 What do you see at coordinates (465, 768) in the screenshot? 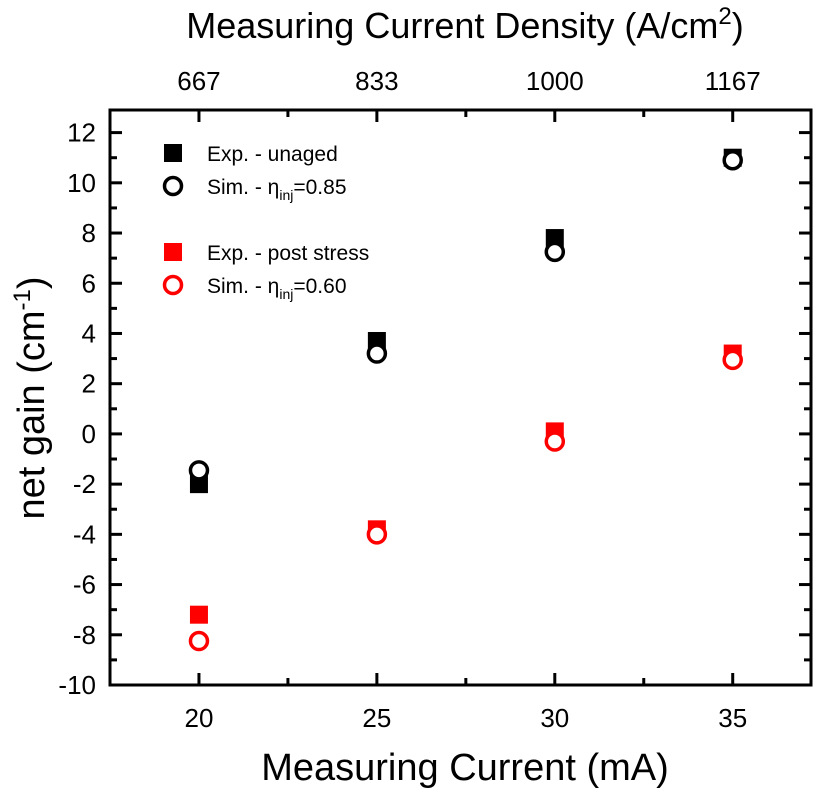
I see `x-axis-title: Measuring Current (mA)` at bounding box center [465, 768].